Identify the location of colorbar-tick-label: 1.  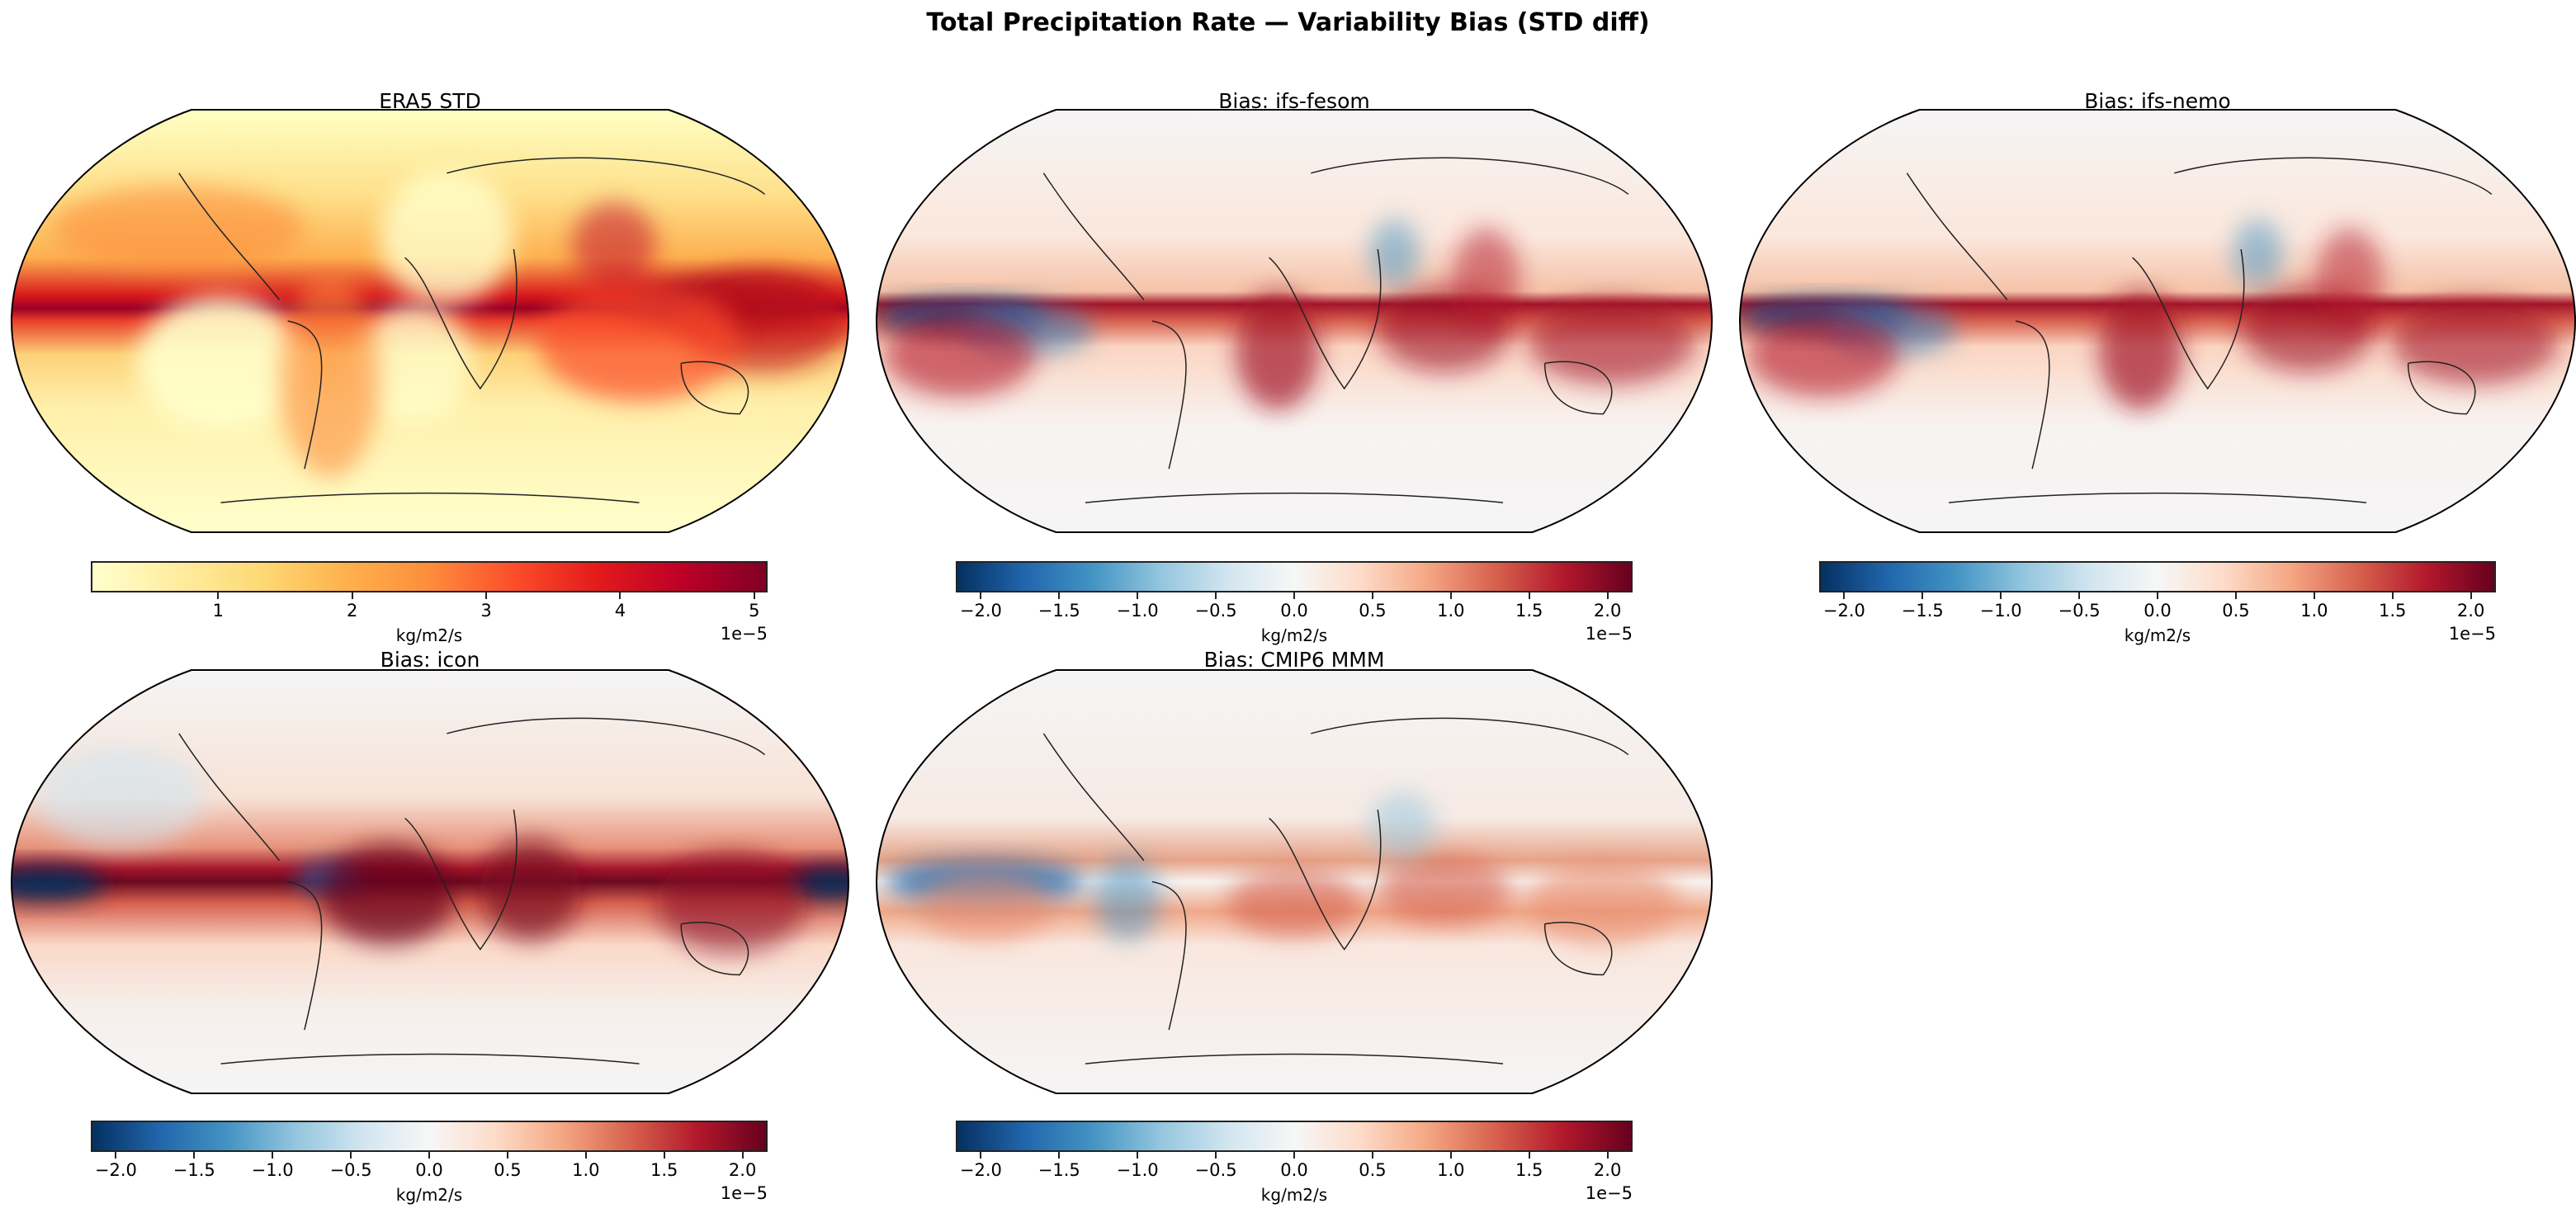
(218, 611).